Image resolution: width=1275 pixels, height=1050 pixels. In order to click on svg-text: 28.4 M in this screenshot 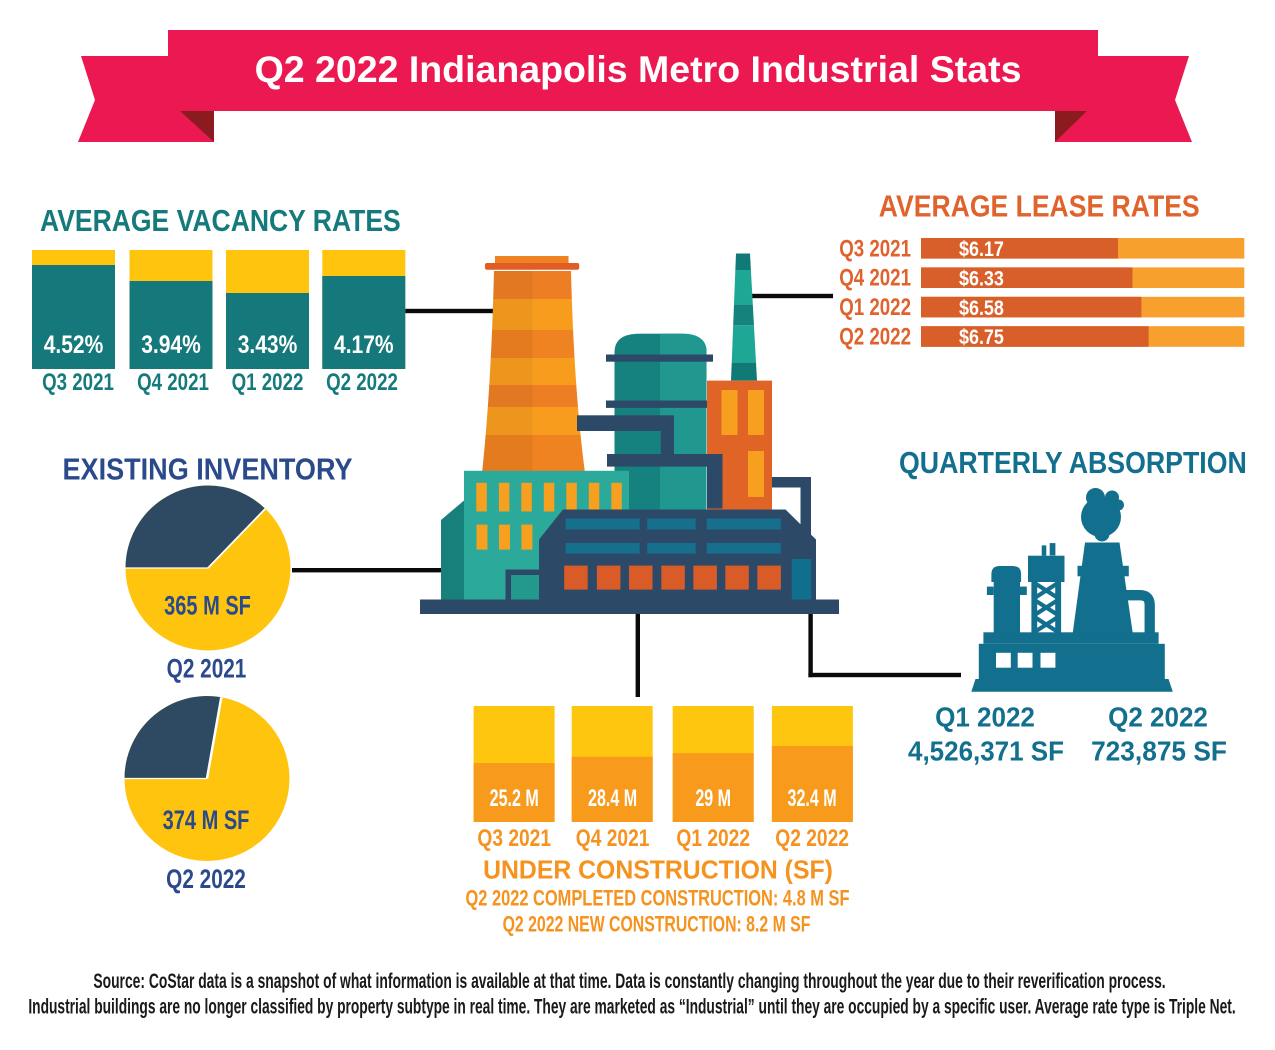, I will do `click(612, 799)`.